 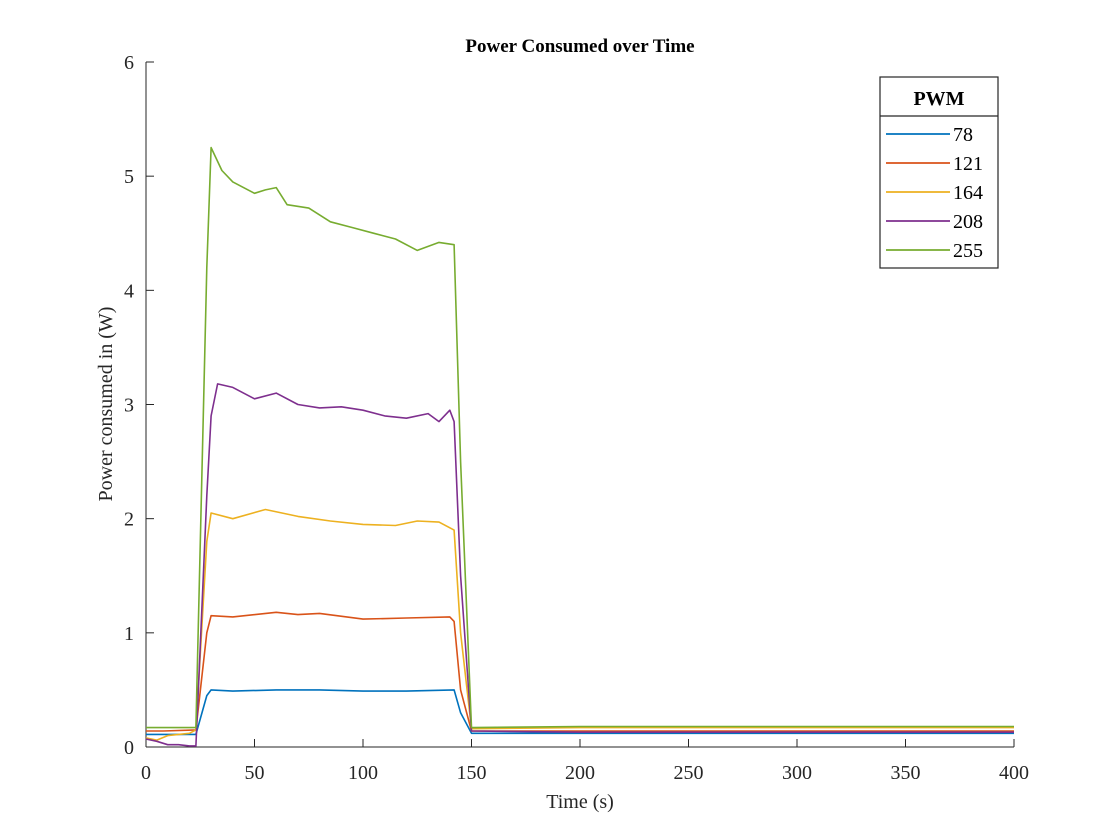 What do you see at coordinates (129, 177) in the screenshot?
I see `y-tick-label: 5` at bounding box center [129, 177].